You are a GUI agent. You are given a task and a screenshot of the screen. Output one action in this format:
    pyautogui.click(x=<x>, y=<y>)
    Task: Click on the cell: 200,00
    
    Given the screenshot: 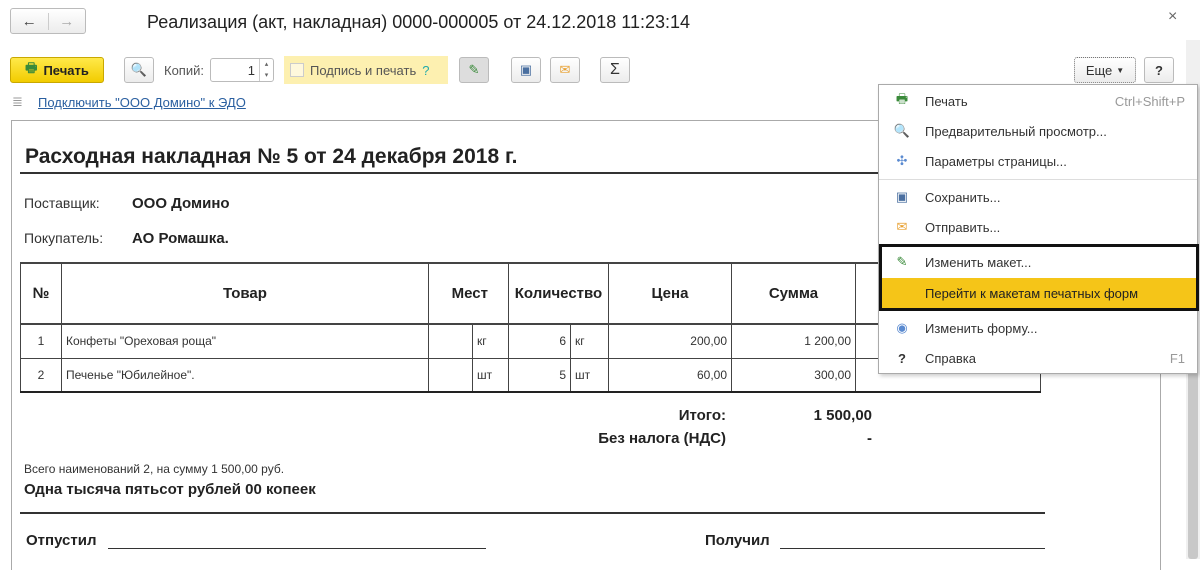 What is the action you would take?
    pyautogui.click(x=670, y=341)
    